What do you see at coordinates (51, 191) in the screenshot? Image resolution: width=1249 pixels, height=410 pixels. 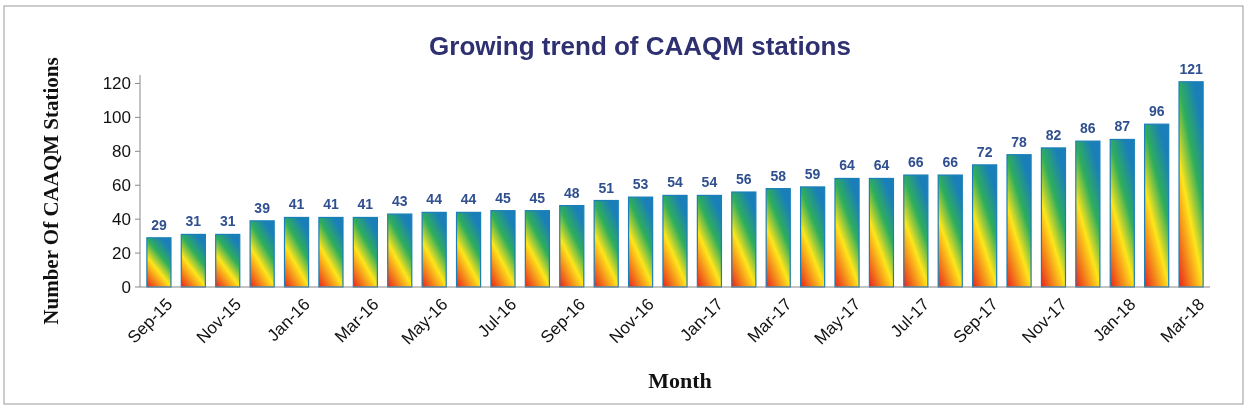 I see `y-axis-title: Number Of CAAQM Stations` at bounding box center [51, 191].